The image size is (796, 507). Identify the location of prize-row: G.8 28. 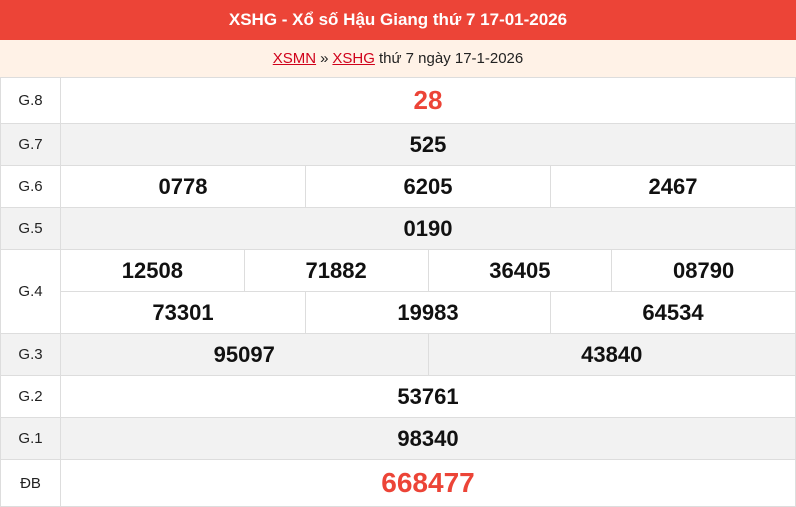
(398, 100).